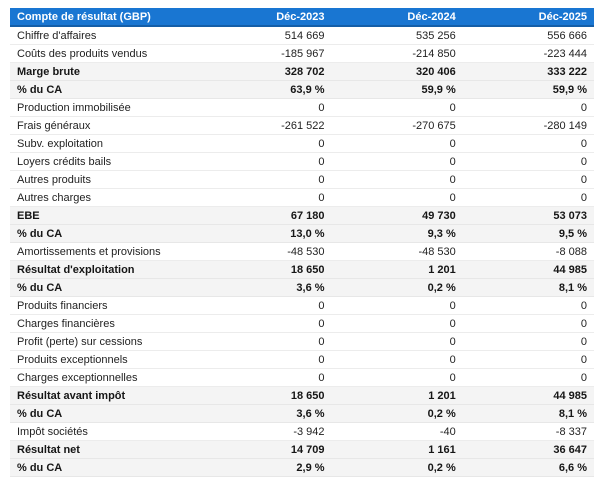 Image resolution: width=600 pixels, height=482 pixels. I want to click on table-row: Subv. exploitation 0 0 0, so click(302, 143).